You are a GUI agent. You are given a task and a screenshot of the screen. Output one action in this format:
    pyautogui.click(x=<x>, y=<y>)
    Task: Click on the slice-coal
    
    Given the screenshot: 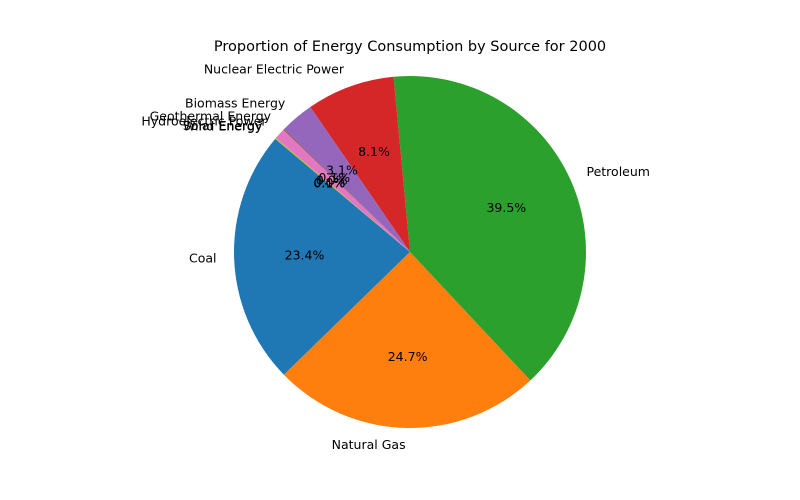 What is the action you would take?
    pyautogui.click(x=322, y=256)
    